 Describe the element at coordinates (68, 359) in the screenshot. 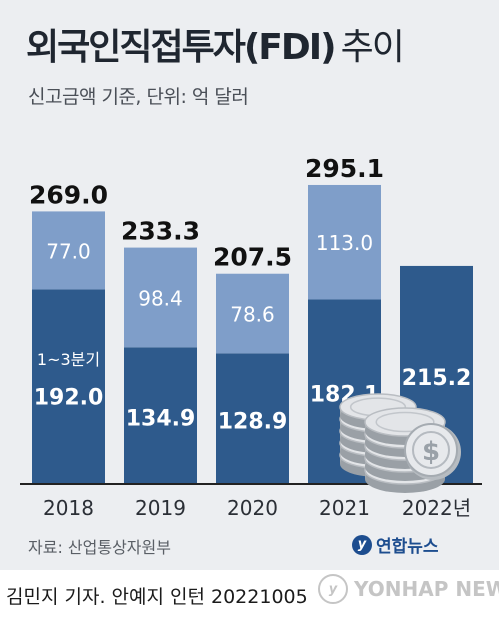

I see `annotation-label: 1~3분기` at that location.